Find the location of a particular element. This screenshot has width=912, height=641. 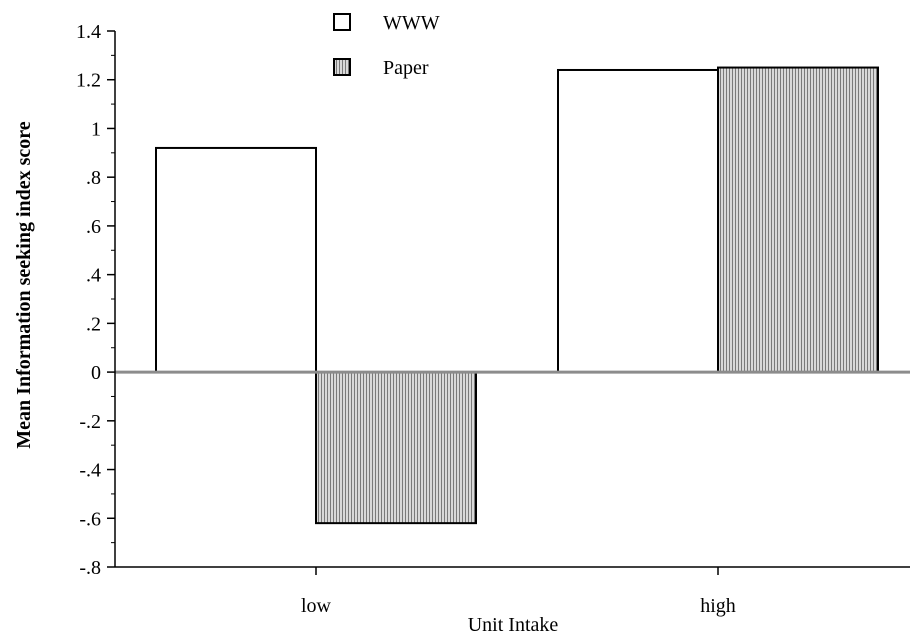

legend-swatch-paper is located at coordinates (342, 67).